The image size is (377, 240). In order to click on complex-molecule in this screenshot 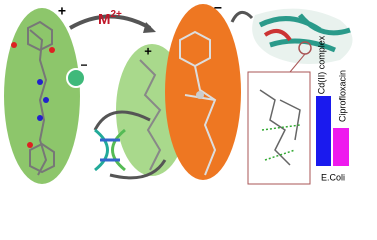, I will do `click(150, 115)`.